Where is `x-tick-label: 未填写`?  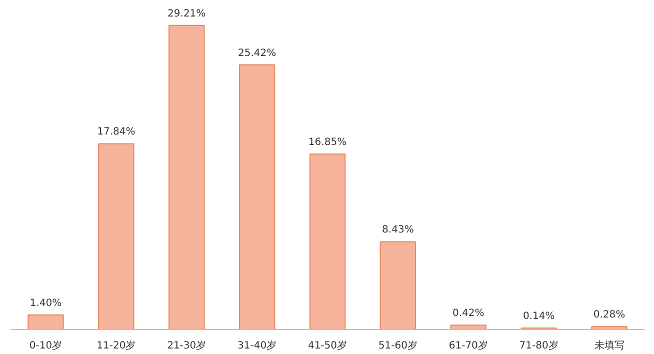 x-tick-label: 未填写 is located at coordinates (609, 346).